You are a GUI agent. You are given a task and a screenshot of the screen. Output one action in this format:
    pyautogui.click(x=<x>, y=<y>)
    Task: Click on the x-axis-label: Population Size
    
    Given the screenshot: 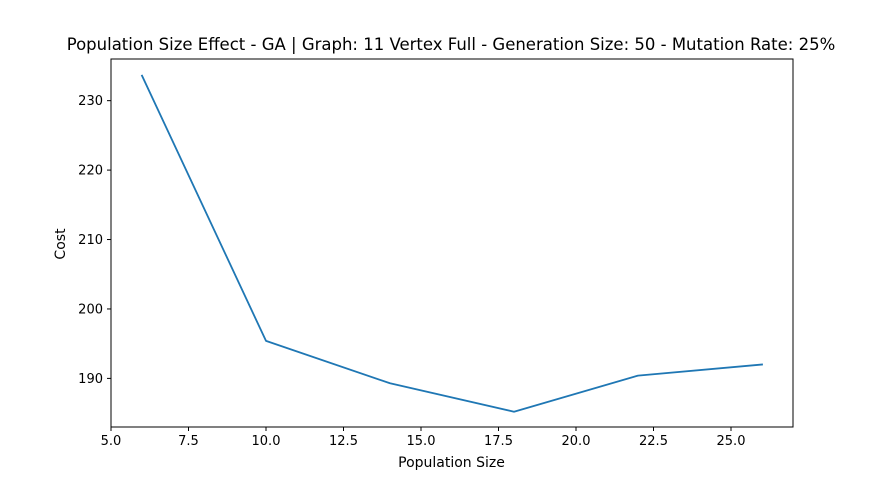 What is the action you would take?
    pyautogui.click(x=451, y=463)
    